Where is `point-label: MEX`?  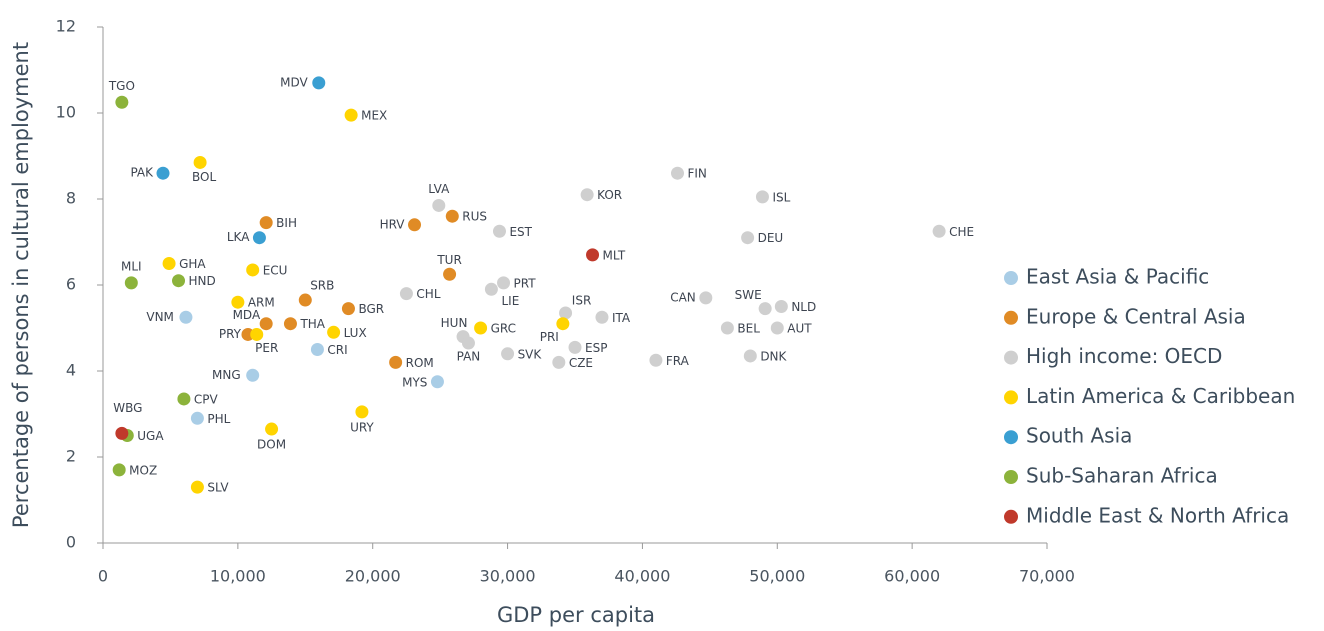
point-label: MEX is located at coordinates (374, 116).